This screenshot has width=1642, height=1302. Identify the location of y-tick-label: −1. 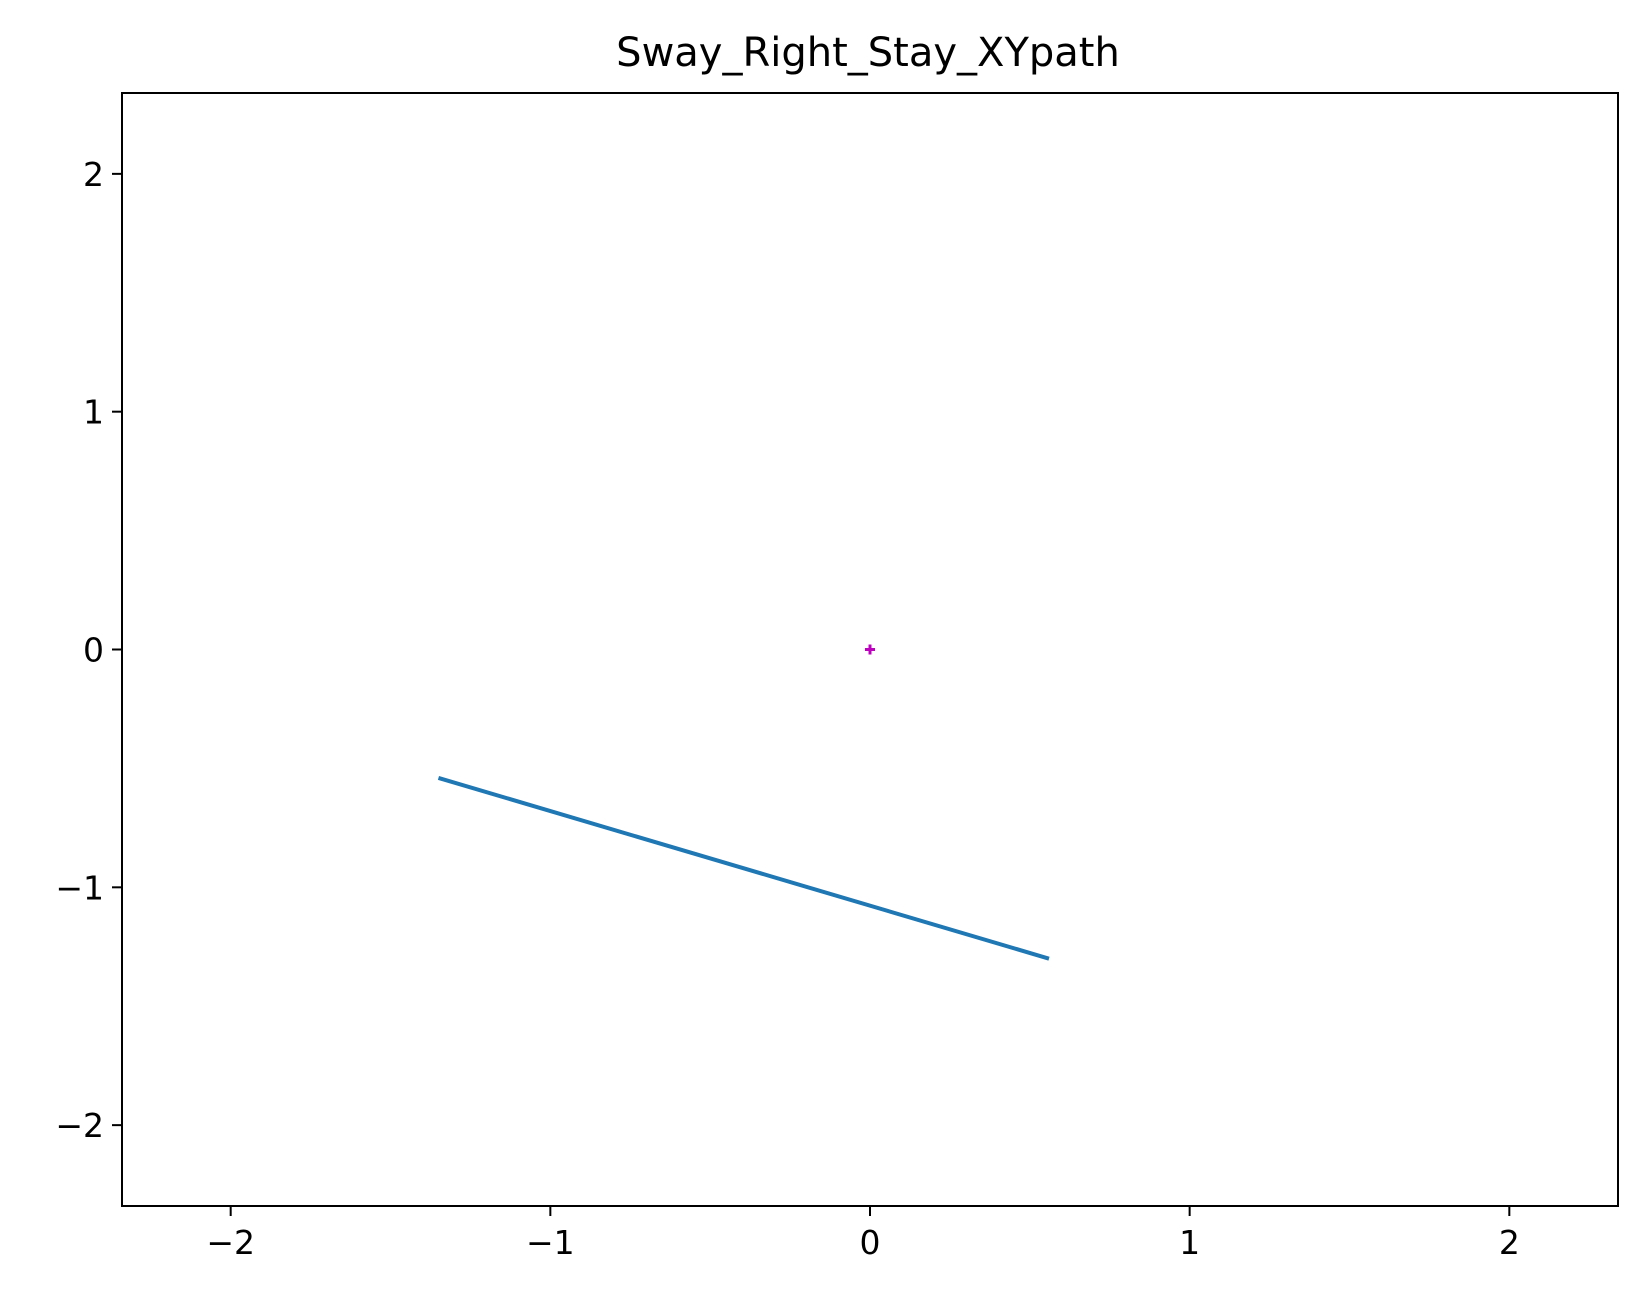
(79, 887).